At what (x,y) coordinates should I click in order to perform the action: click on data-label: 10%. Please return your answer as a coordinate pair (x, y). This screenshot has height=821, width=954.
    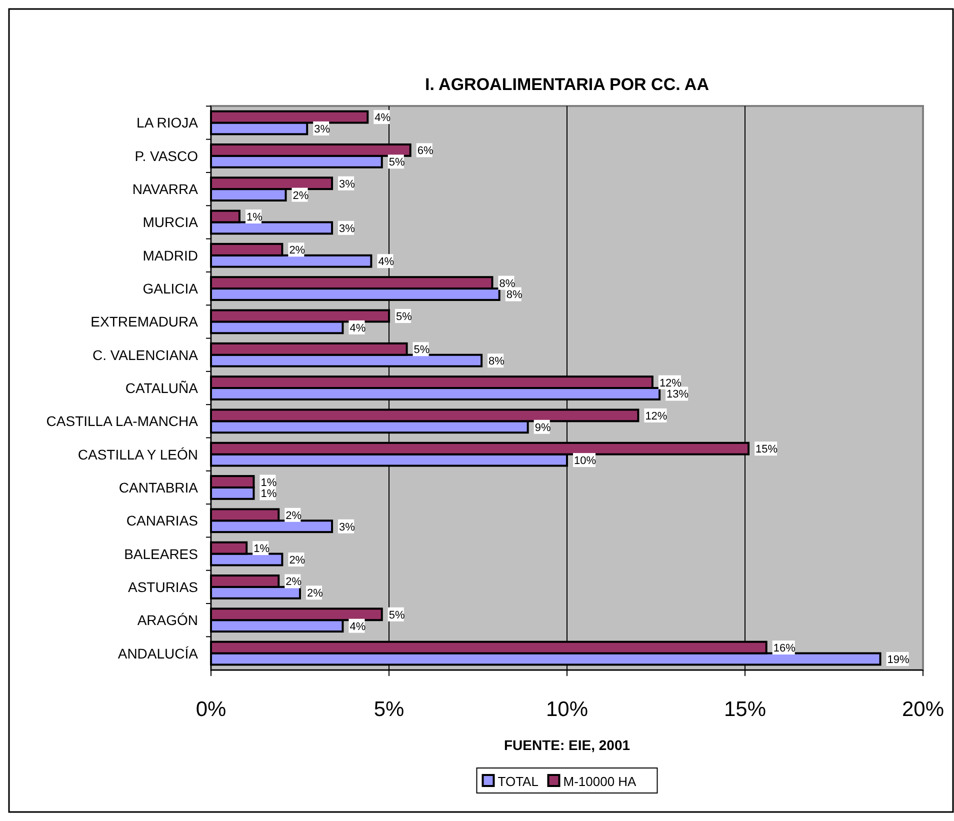
    Looking at the image, I should click on (585, 461).